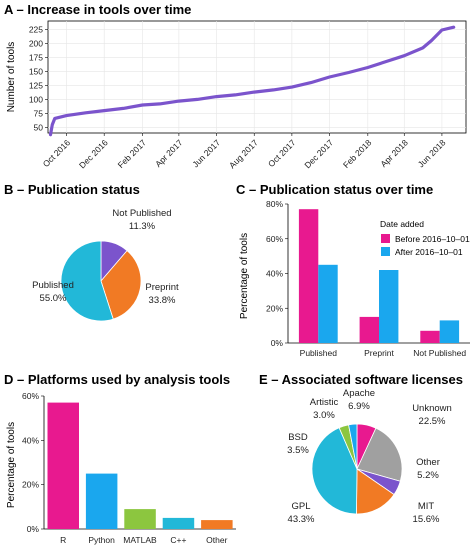  What do you see at coordinates (432, 421) in the screenshot?
I see `pie-e-value-unknown: 22.5%` at bounding box center [432, 421].